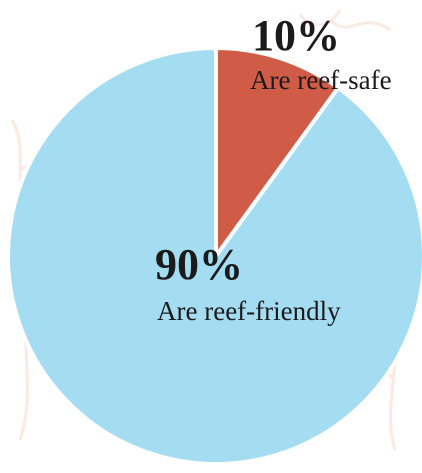  Describe the element at coordinates (277, 152) in the screenshot. I see `slice-reef-safe` at that location.